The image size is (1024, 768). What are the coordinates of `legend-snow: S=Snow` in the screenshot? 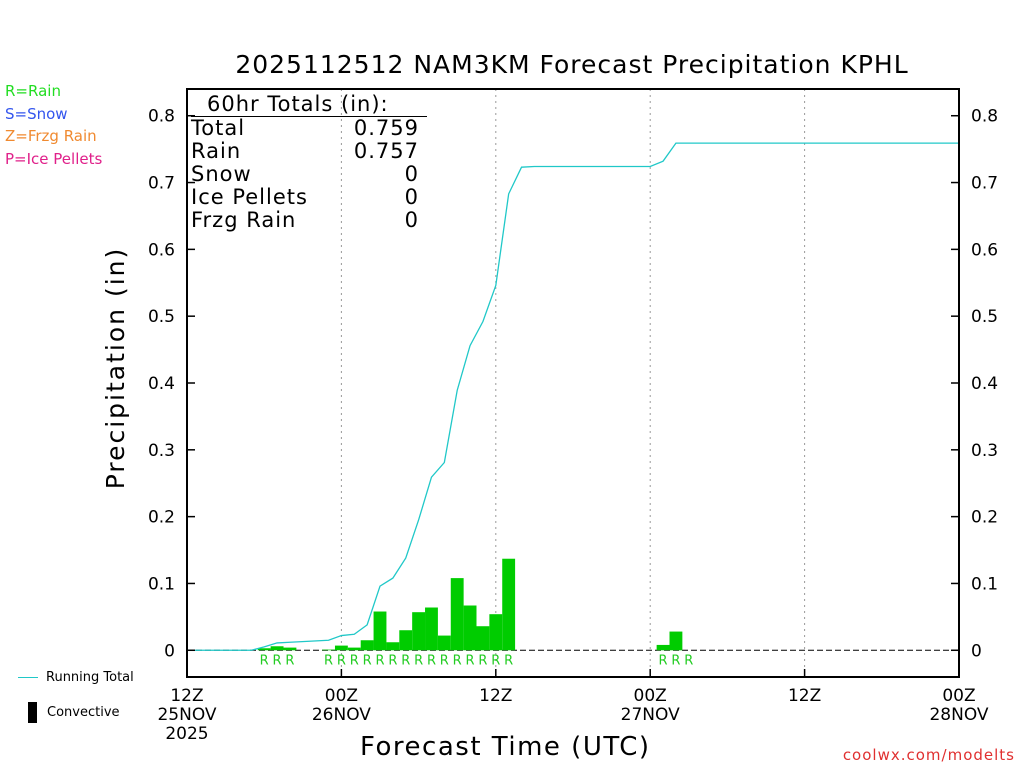 It's located at (36, 114).